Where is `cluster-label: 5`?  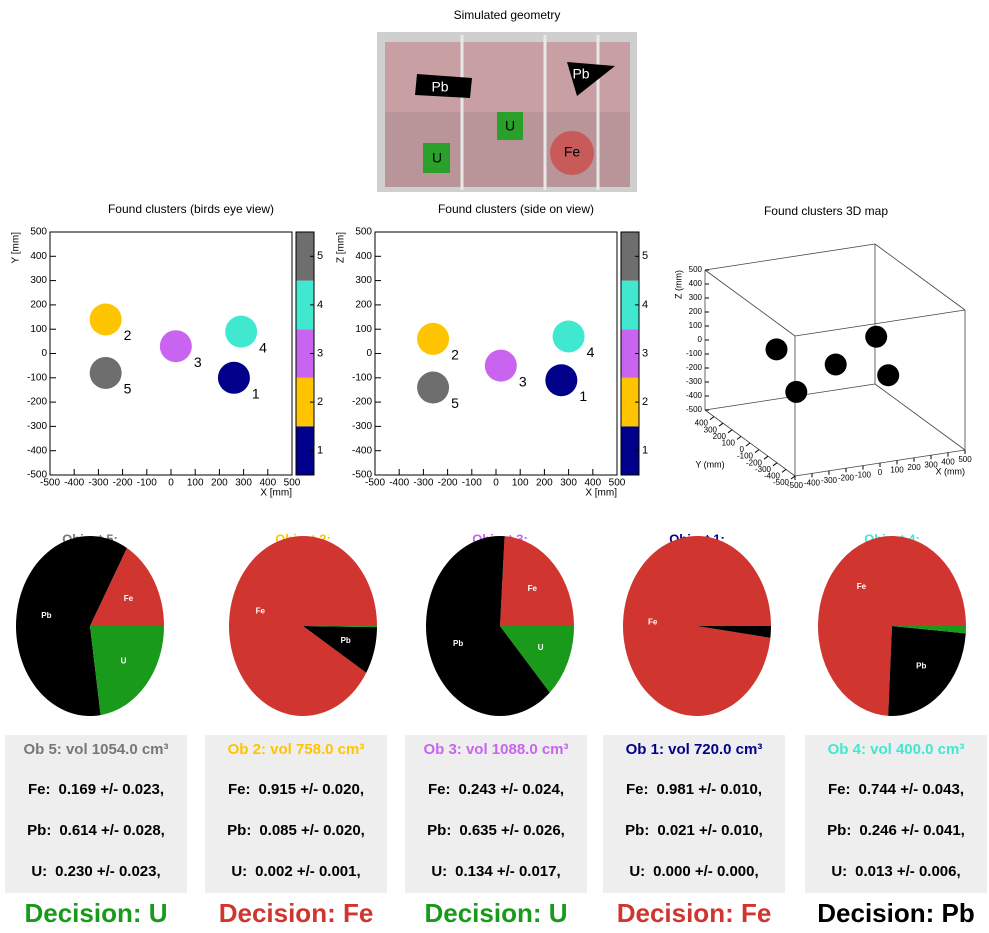
cluster-label: 5 is located at coordinates (455, 403).